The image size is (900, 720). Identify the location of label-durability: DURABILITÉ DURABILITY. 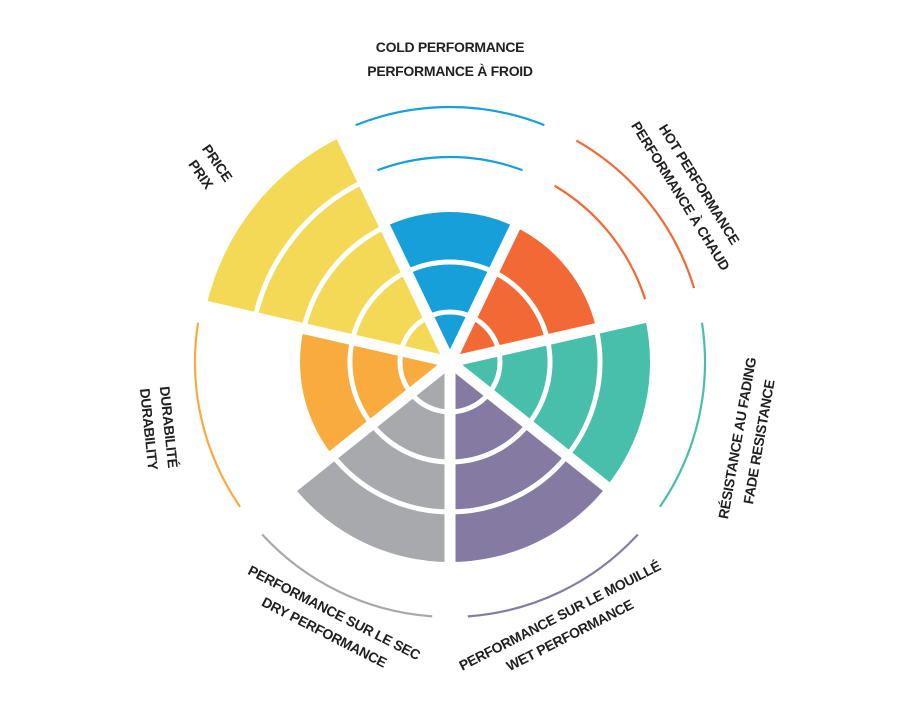
(159, 429).